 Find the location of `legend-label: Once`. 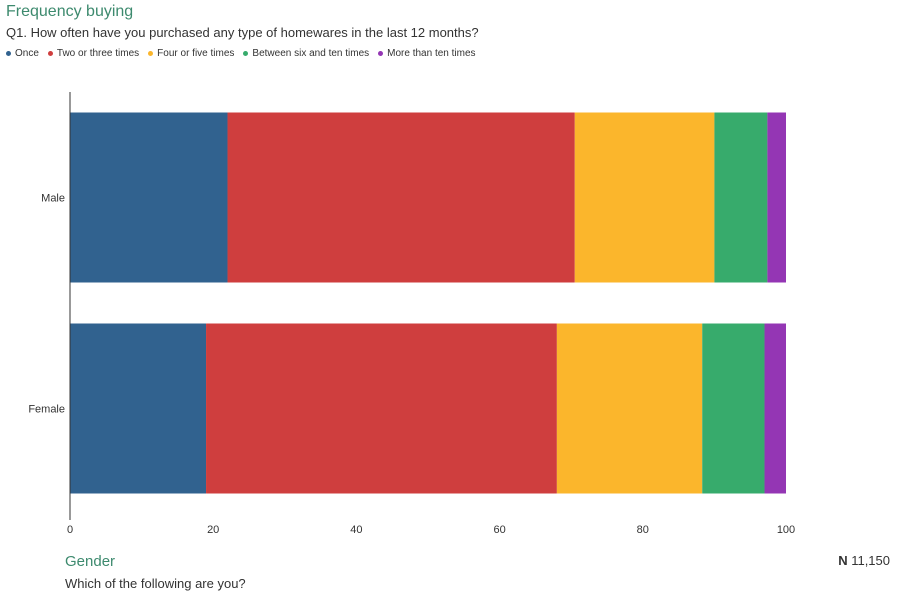

legend-label: Once is located at coordinates (27, 53).